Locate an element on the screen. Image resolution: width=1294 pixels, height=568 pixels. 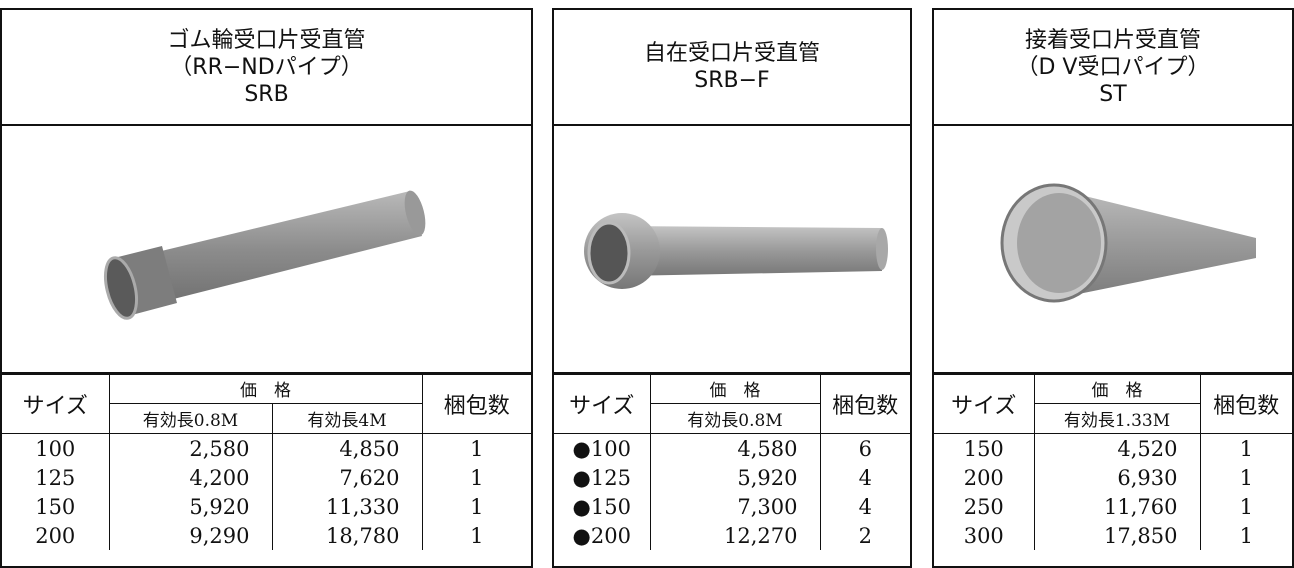
price-cell: 12,270 is located at coordinates (735, 535).